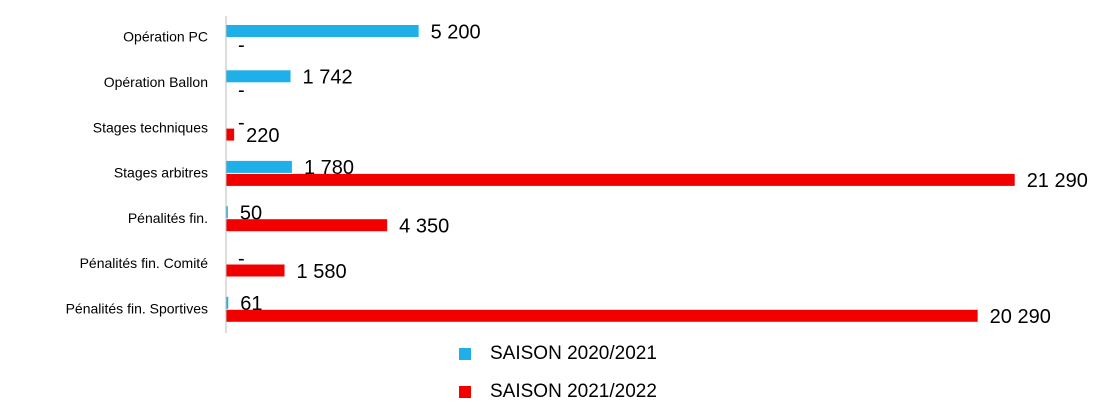  What do you see at coordinates (144, 263) in the screenshot?
I see `category-label: Pénalités fin. Comité` at bounding box center [144, 263].